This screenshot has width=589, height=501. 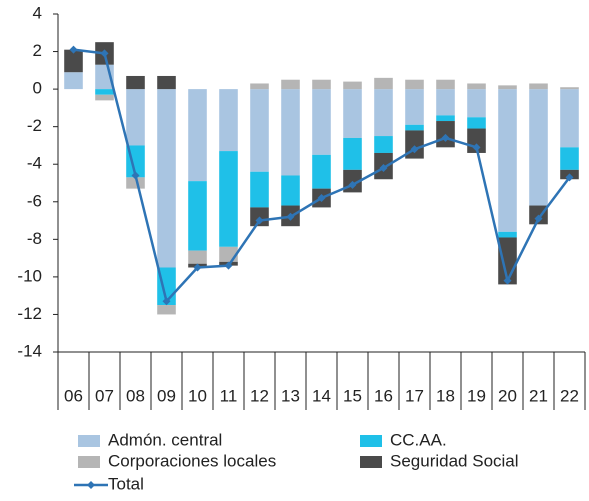 What do you see at coordinates (414, 395) in the screenshot?
I see `x-tick-label: 17` at bounding box center [414, 395].